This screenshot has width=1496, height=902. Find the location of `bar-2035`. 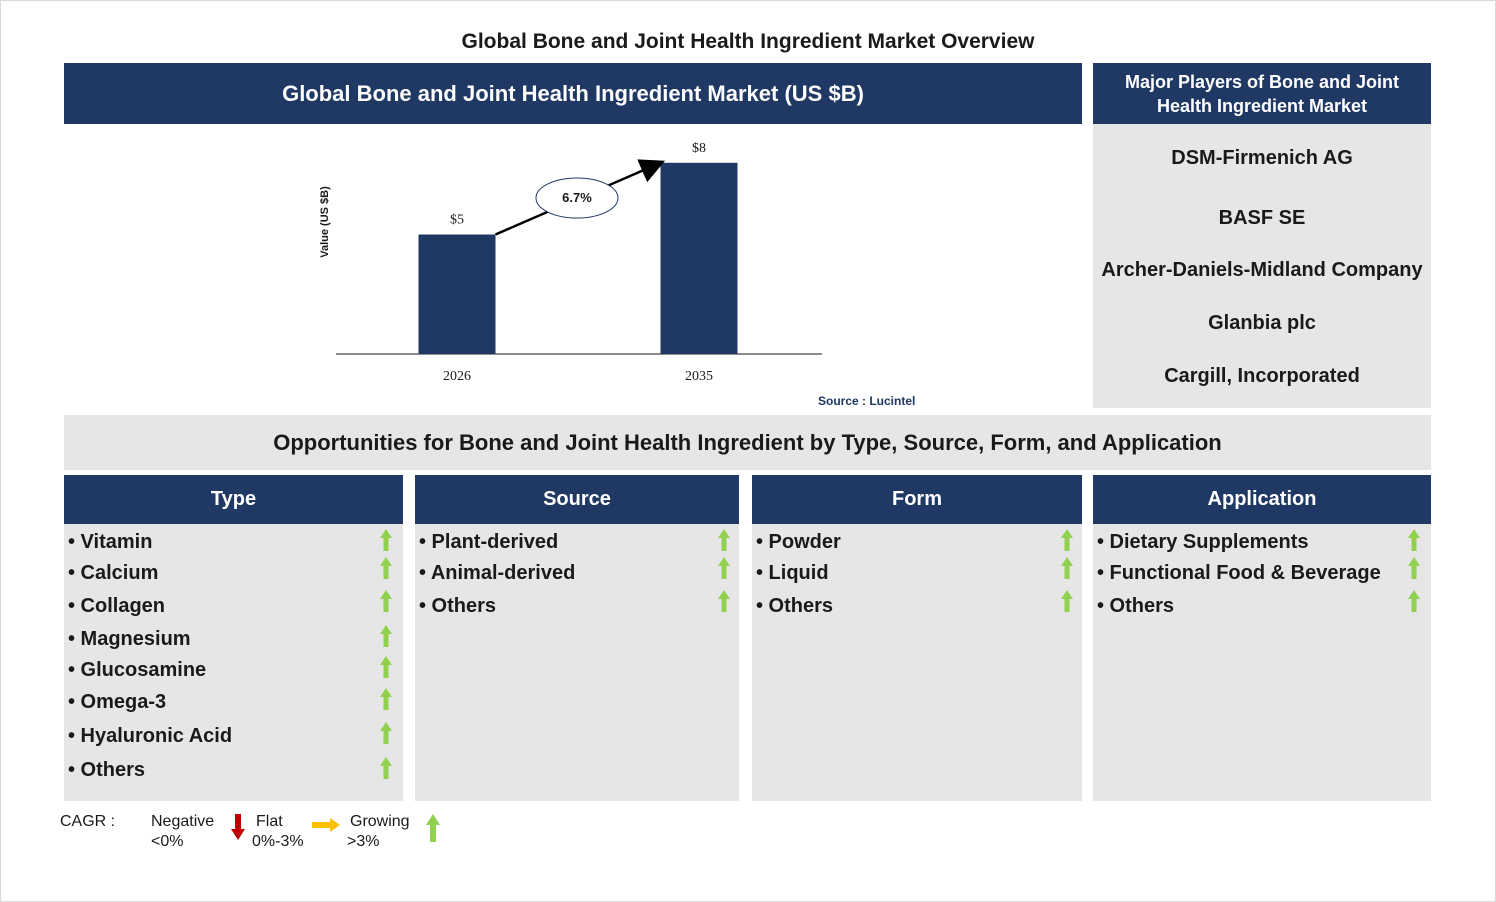

bar-2035 is located at coordinates (699, 258).